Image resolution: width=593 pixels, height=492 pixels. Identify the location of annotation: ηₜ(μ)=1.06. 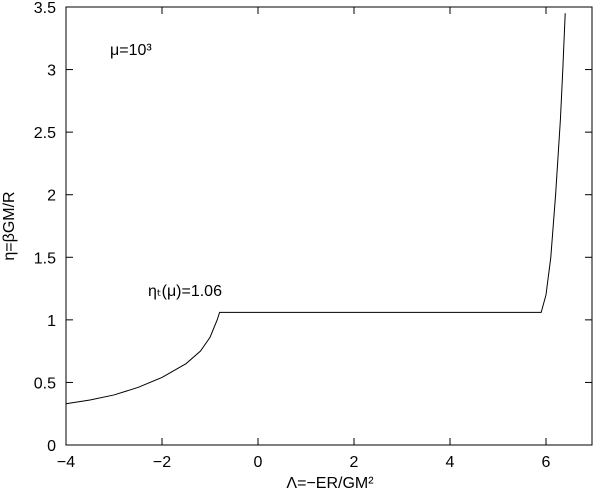
(185, 291).